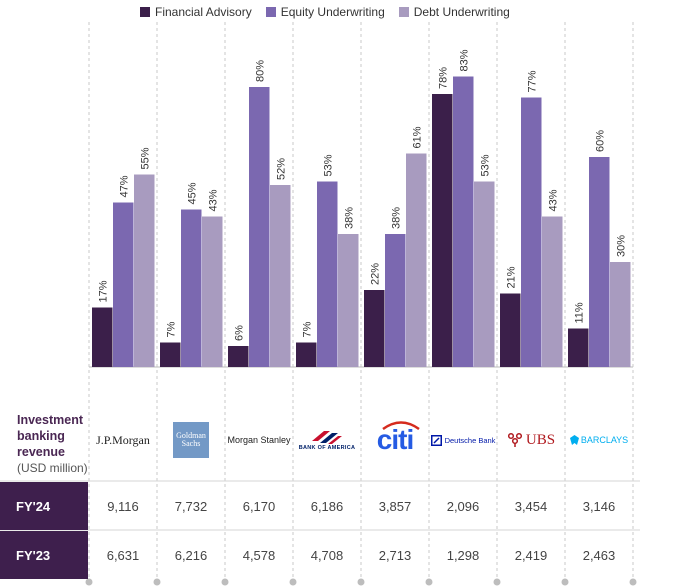  What do you see at coordinates (621, 246) in the screenshot?
I see `data-label-debt-underwriting-barclays: 30%` at bounding box center [621, 246].